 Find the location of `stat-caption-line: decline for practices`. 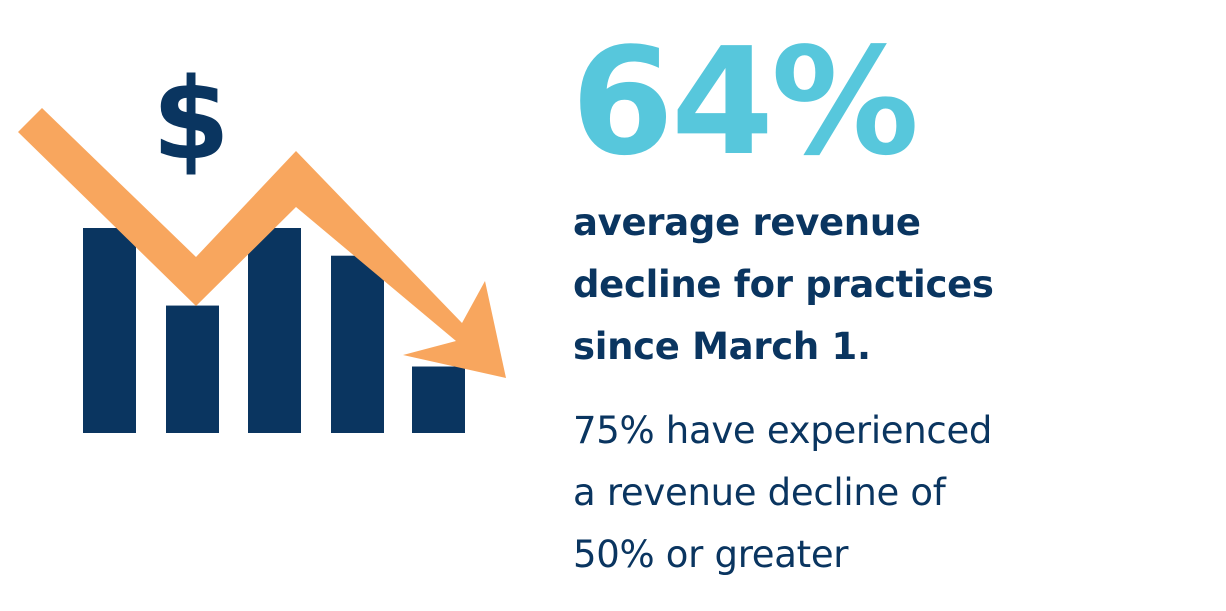

stat-caption-line: decline for practices is located at coordinates (783, 284).